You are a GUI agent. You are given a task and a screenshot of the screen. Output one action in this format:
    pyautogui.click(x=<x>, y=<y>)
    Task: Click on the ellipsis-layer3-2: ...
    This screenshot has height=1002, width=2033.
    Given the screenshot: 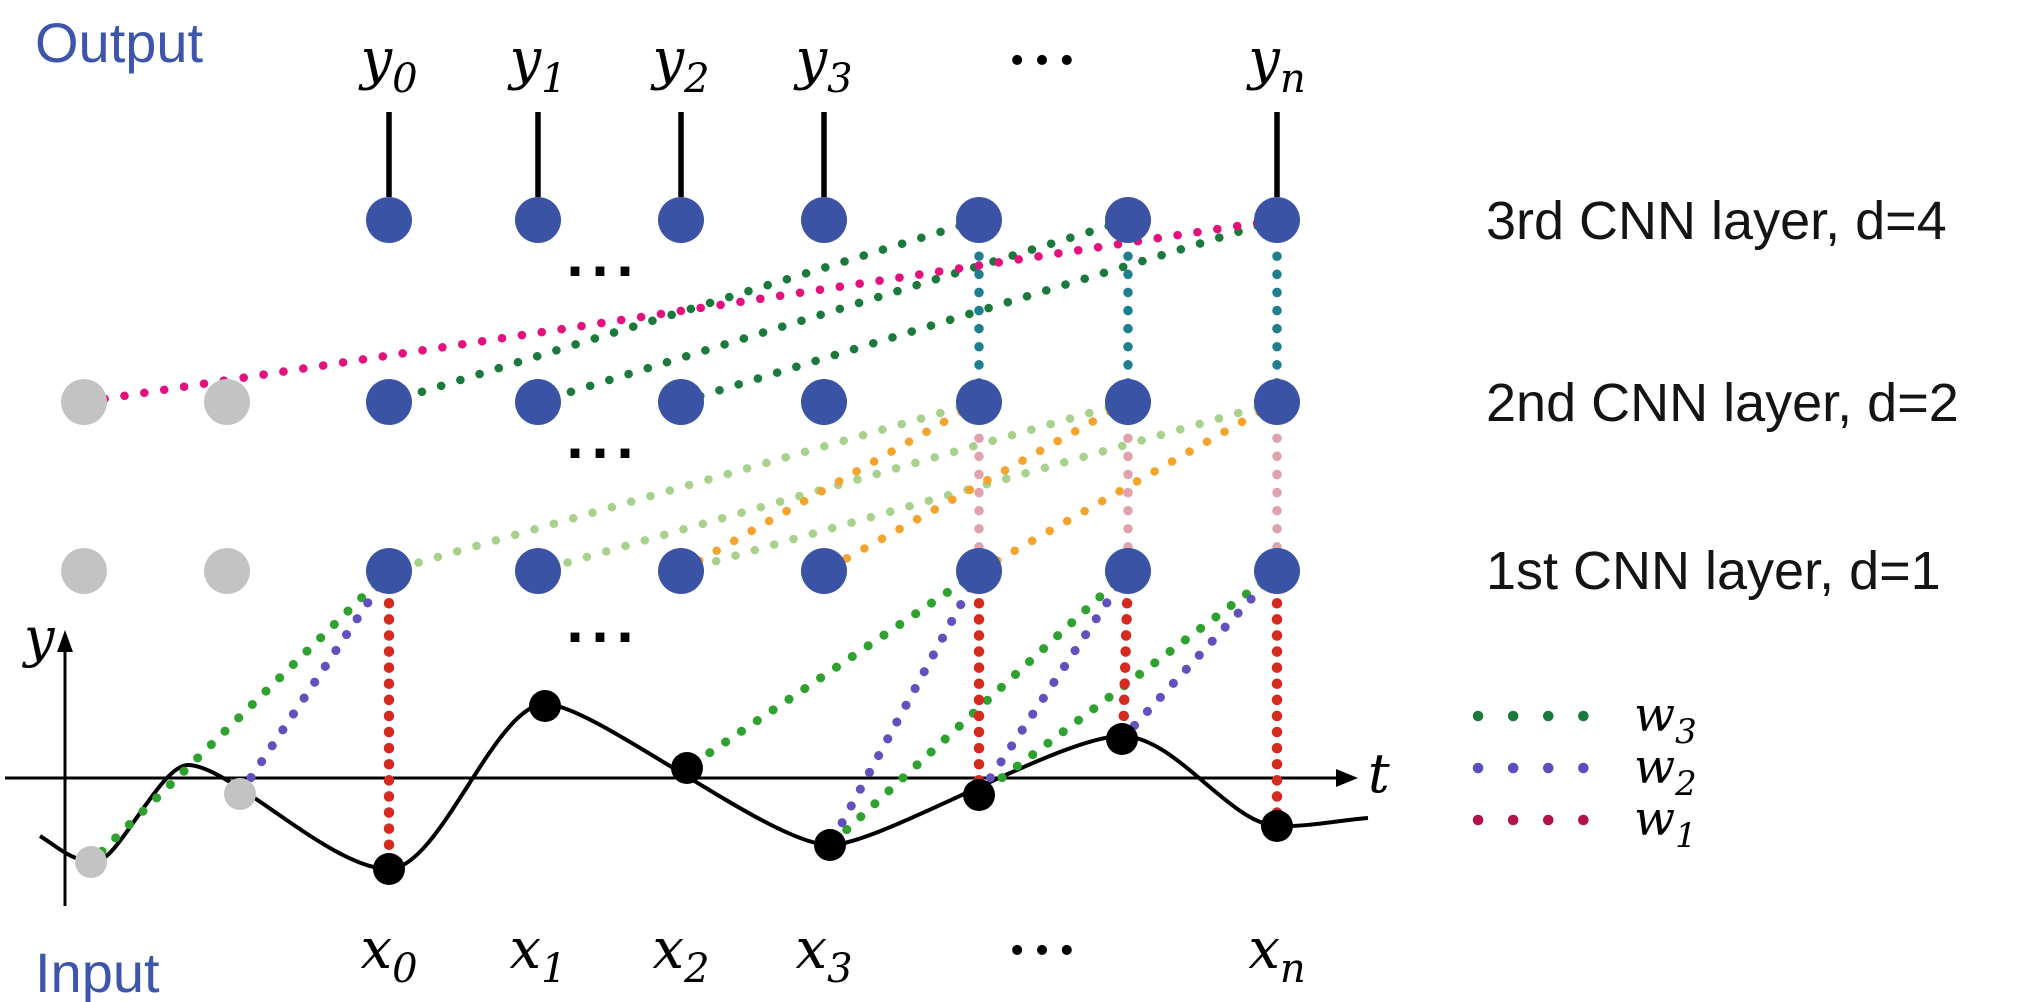 What is the action you would take?
    pyautogui.click(x=603, y=259)
    